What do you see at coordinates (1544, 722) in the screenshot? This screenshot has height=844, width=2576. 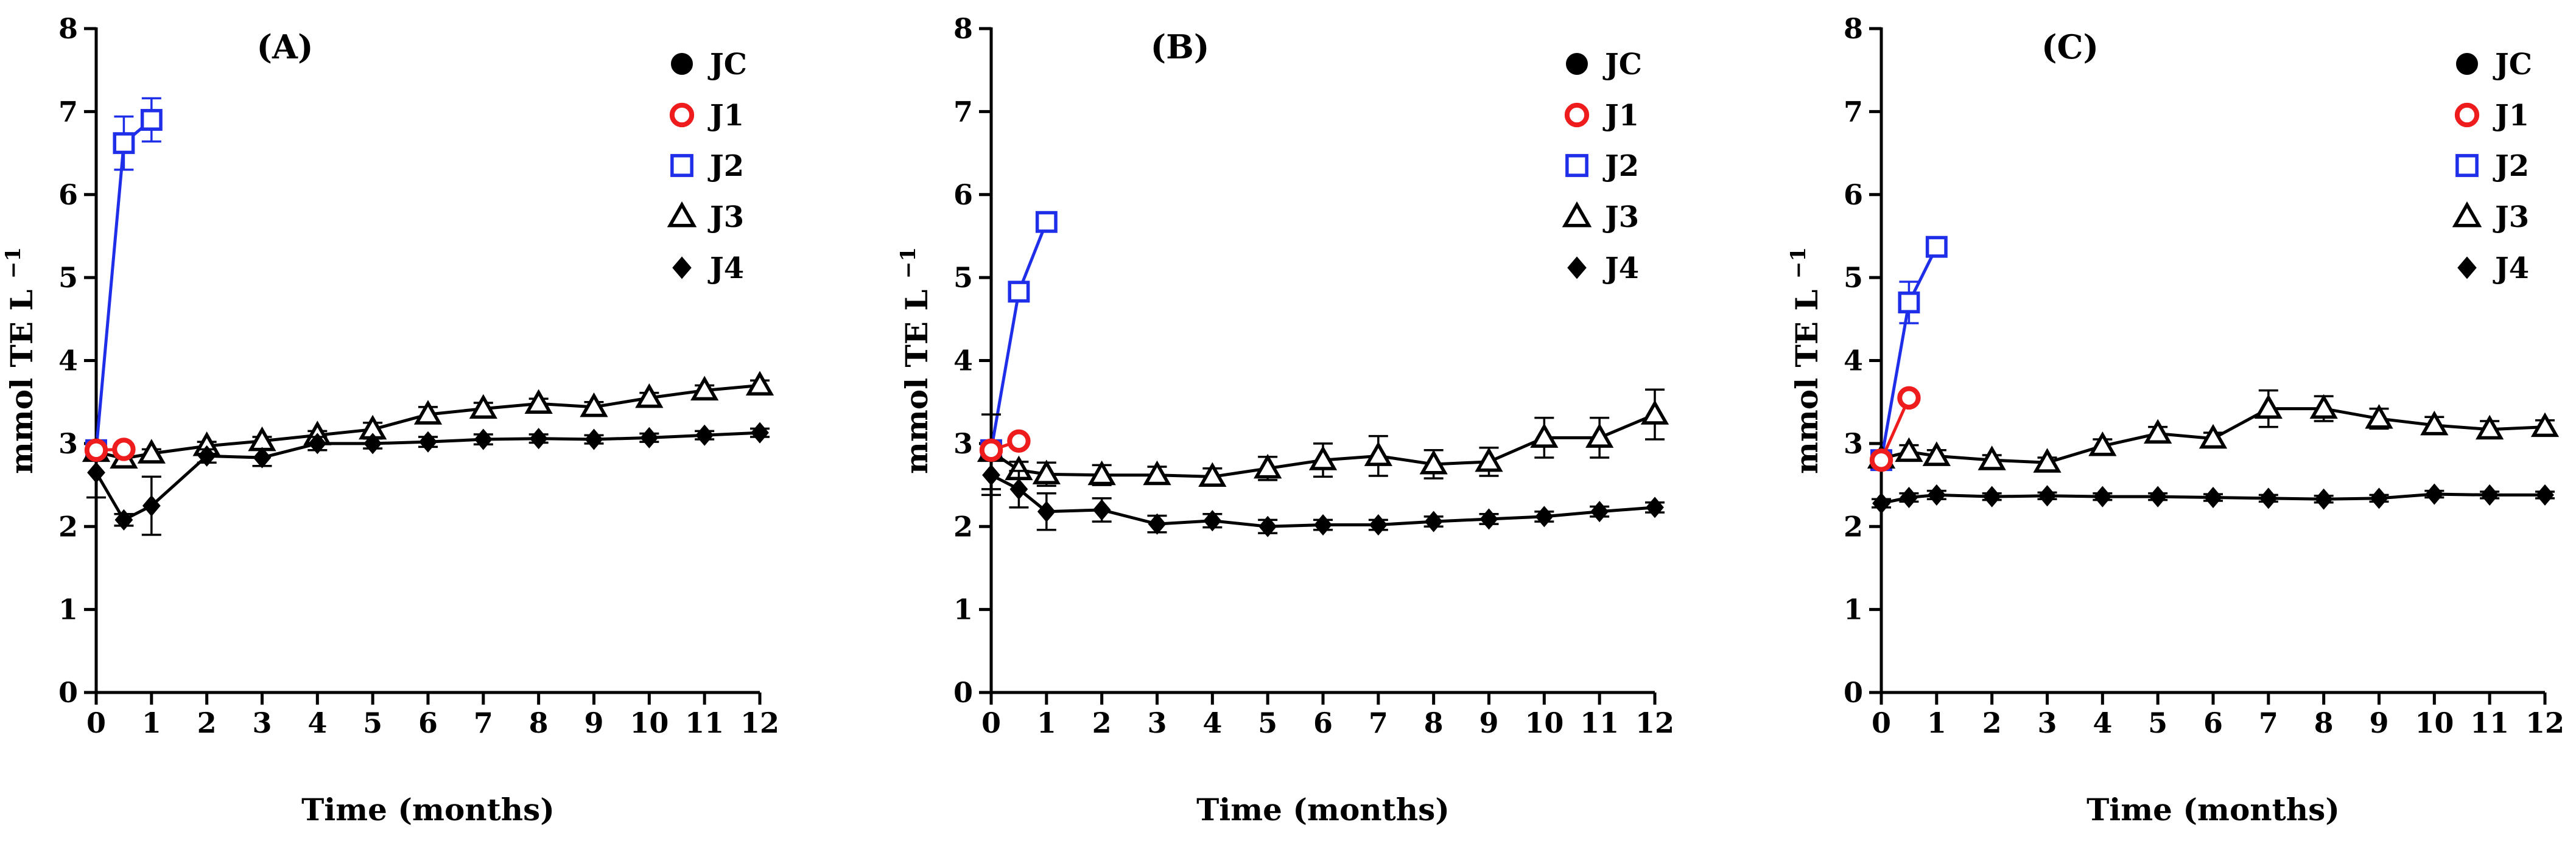 I see `x-tick-label: 10` at bounding box center [1544, 722].